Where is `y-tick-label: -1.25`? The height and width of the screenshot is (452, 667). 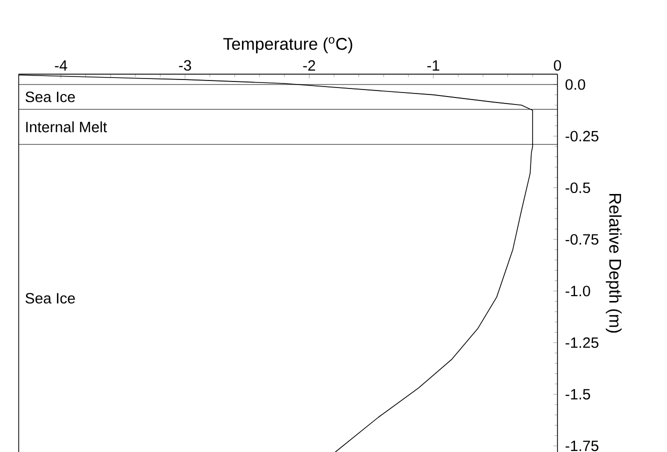 y-tick-label: -1.25 is located at coordinates (582, 342).